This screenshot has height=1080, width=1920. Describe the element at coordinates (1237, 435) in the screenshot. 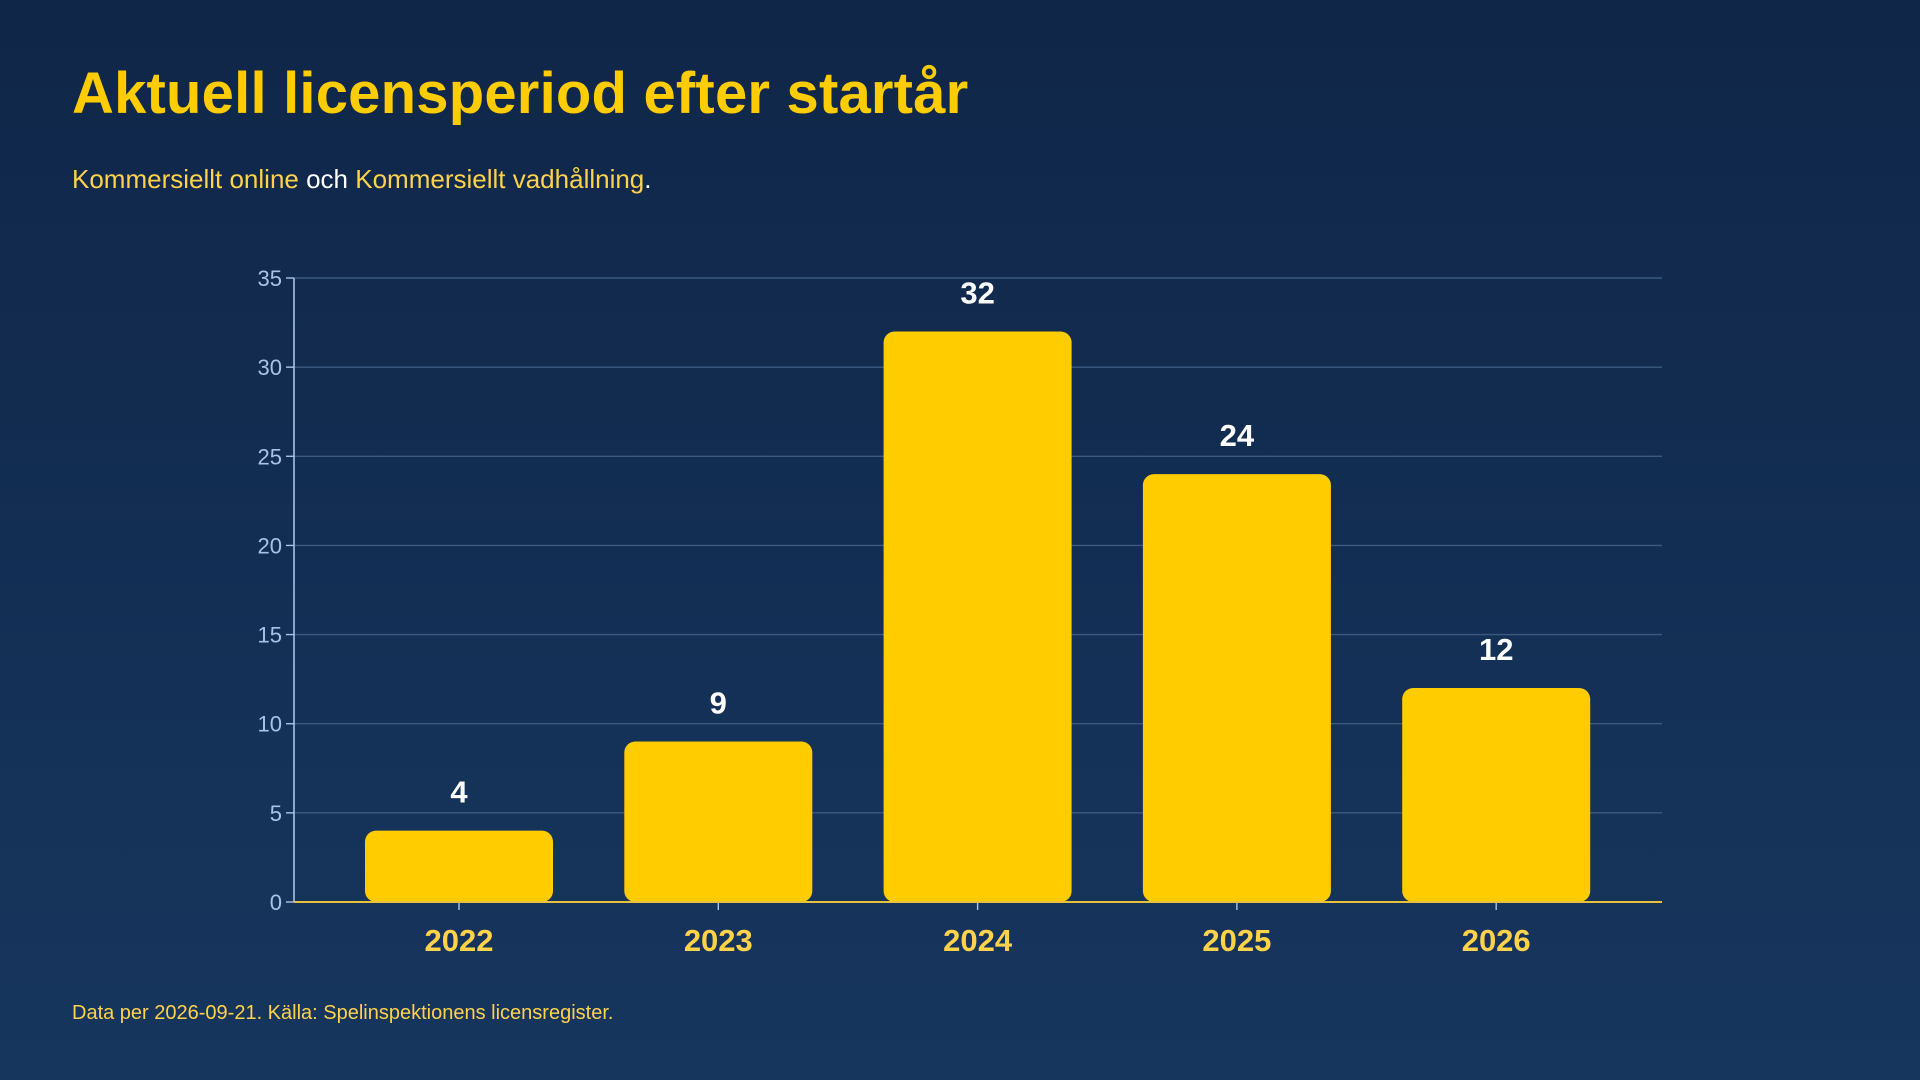

I see `bar-value-label: 24` at that location.